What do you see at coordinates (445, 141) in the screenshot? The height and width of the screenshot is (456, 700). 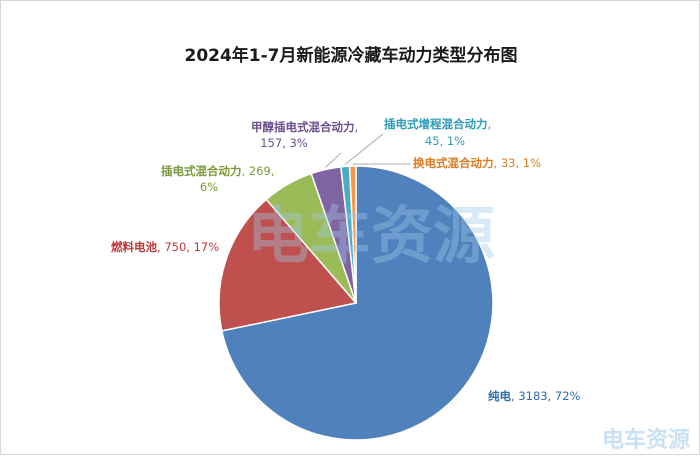 I see `data-label-5-line-2: 45, 1%` at bounding box center [445, 141].